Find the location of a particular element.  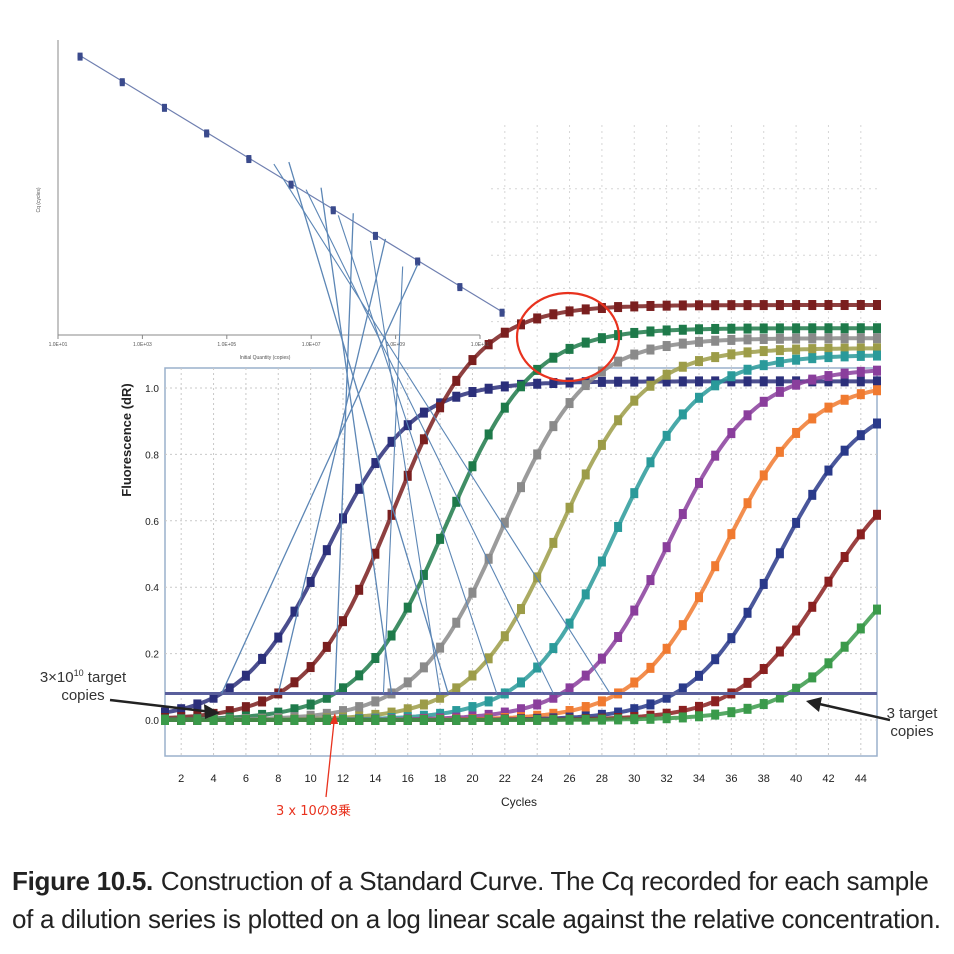

x-tick-label: 42 is located at coordinates (828, 779).